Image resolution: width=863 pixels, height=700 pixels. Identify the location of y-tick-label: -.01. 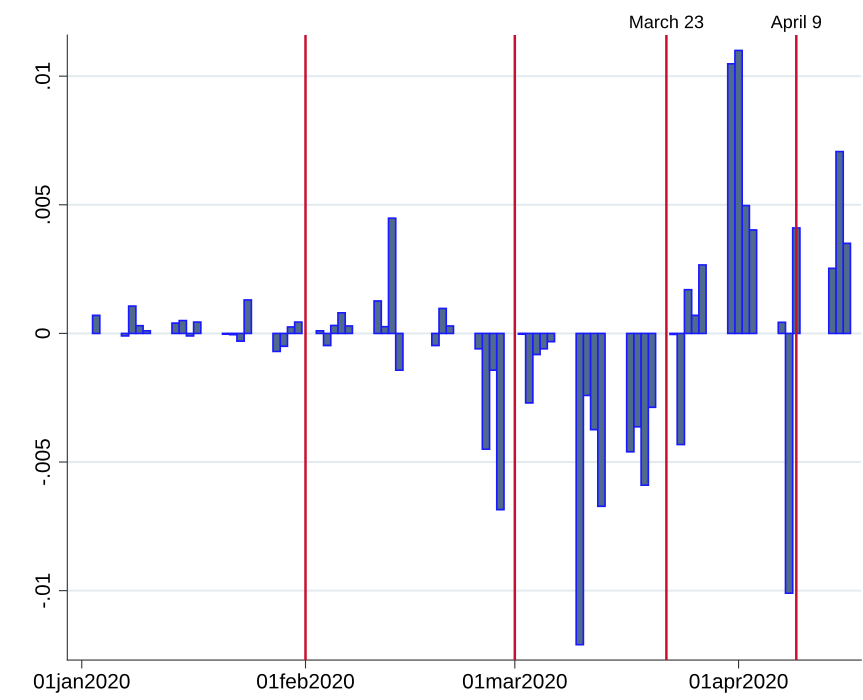
(42, 591).